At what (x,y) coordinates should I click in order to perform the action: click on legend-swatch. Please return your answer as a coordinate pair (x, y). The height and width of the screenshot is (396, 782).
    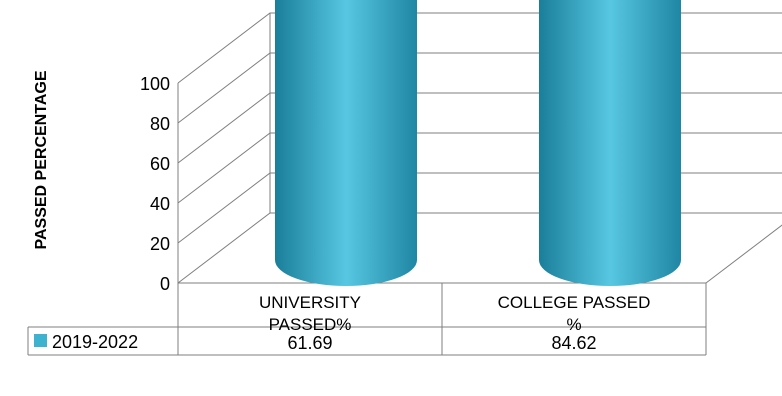
    Looking at the image, I should click on (40, 340).